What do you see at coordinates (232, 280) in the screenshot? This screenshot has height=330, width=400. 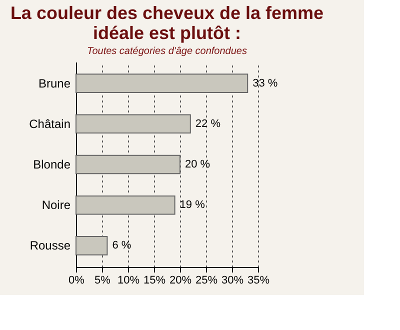 I see `x-tick-label: 30%` at bounding box center [232, 280].